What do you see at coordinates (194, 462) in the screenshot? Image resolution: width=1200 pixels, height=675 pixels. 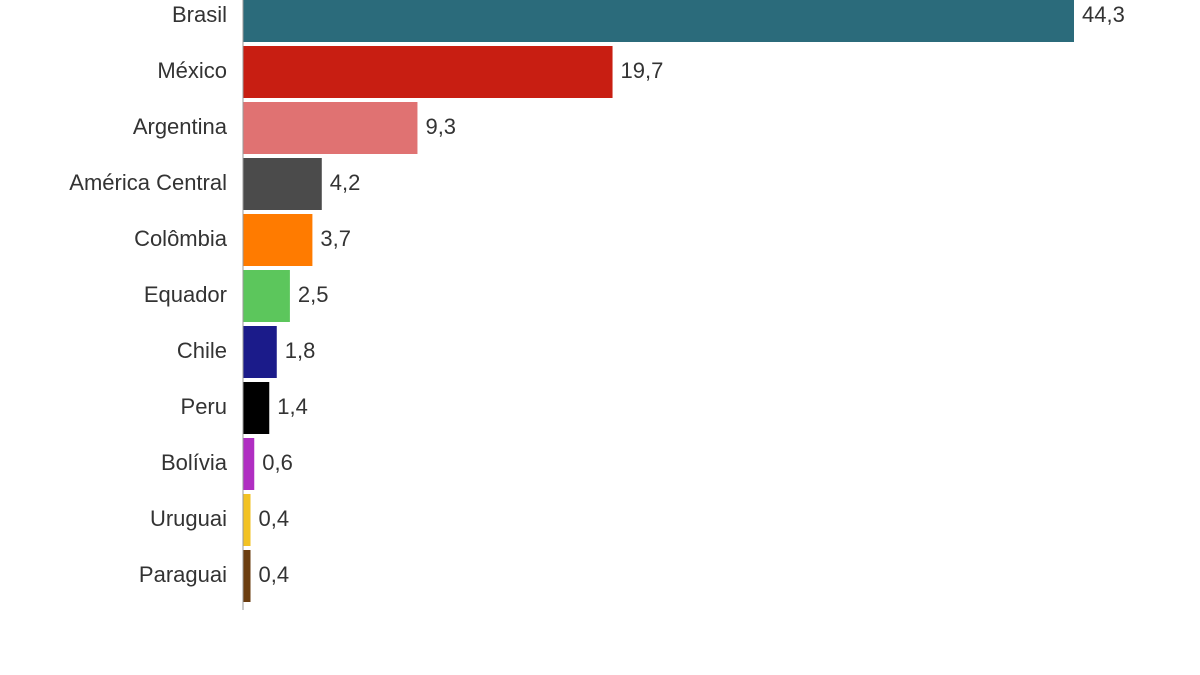 I see `category-label: Bolívia` at bounding box center [194, 462].